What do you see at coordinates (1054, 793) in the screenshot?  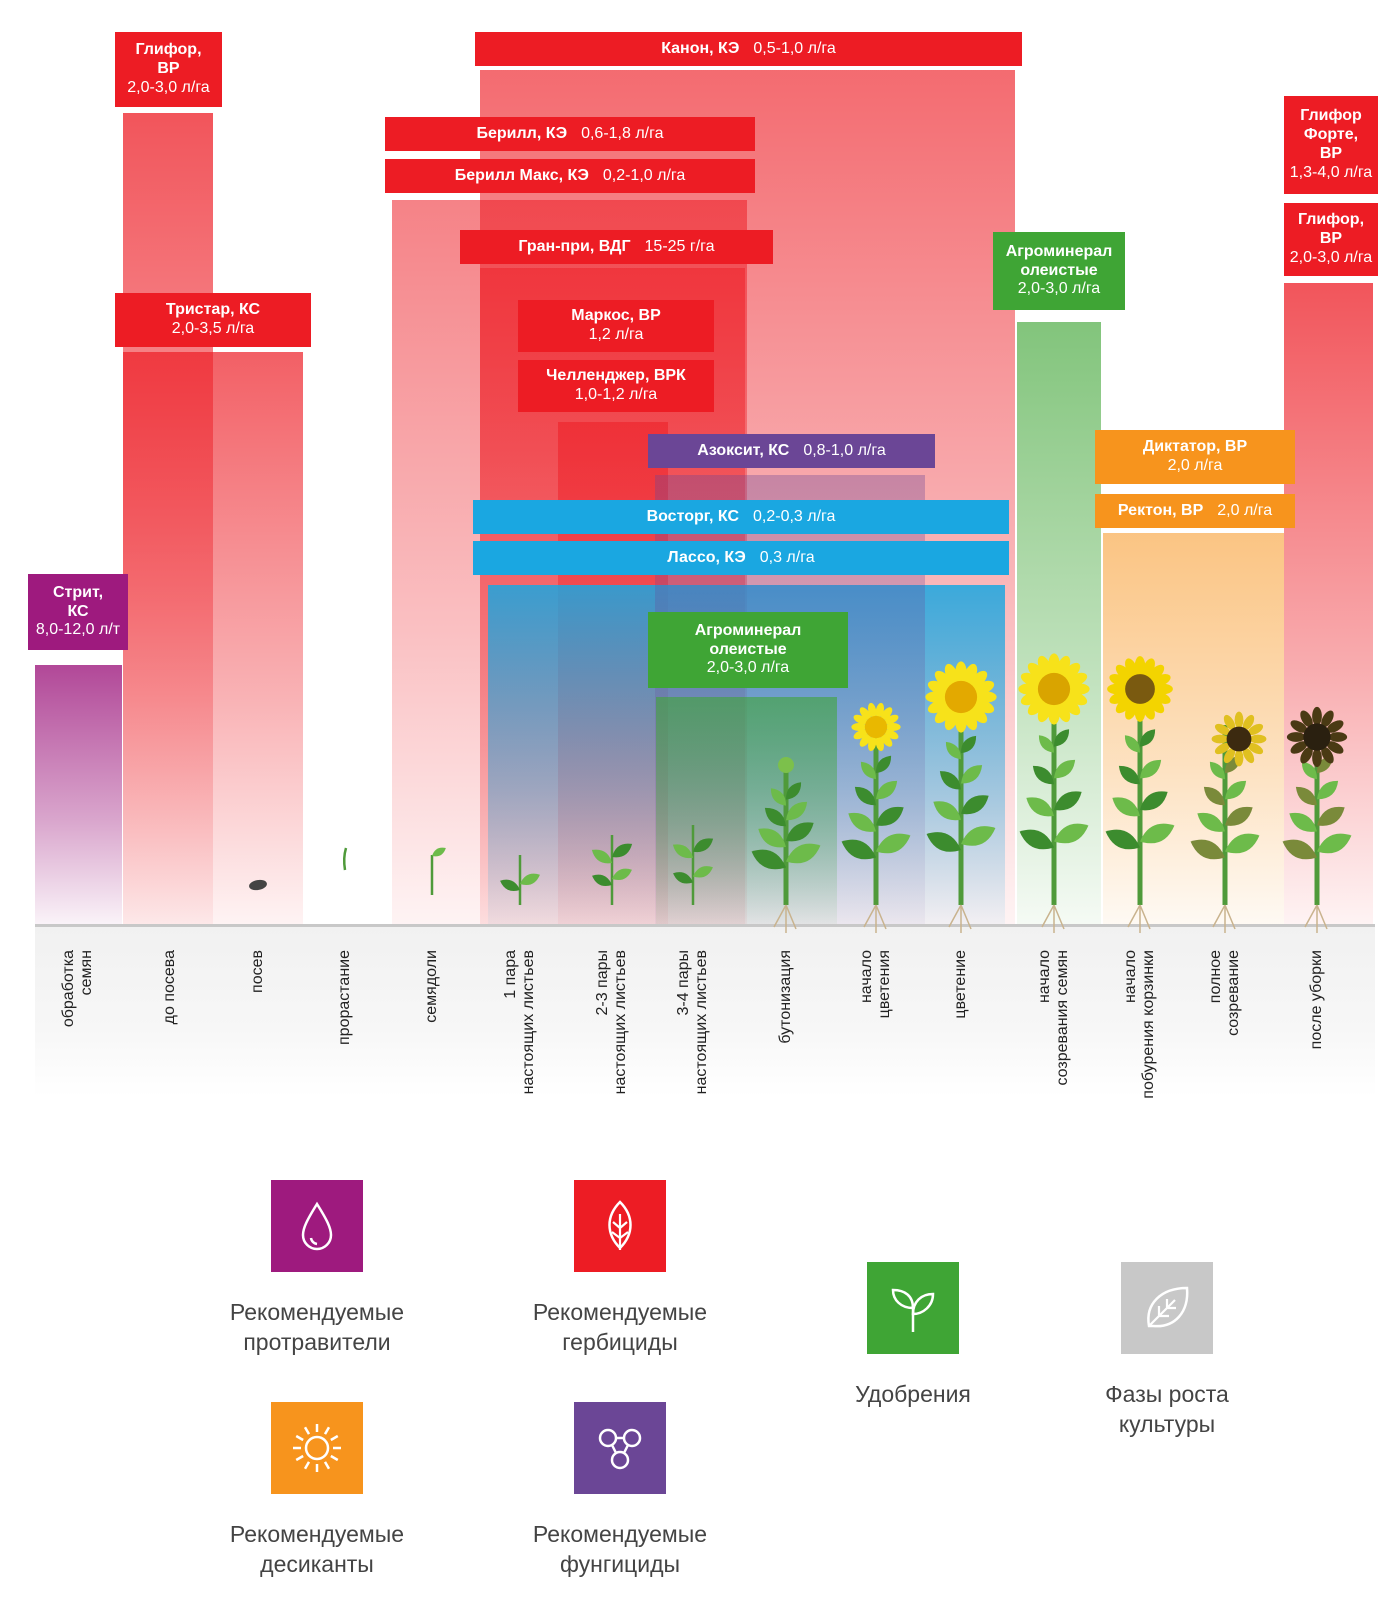 I see `plant-flower3-icon` at bounding box center [1054, 793].